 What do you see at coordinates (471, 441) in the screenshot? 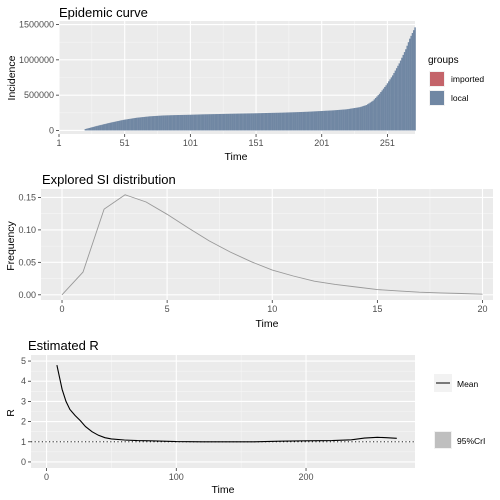
I see `legend-label-1: 95%CrI` at bounding box center [471, 441].